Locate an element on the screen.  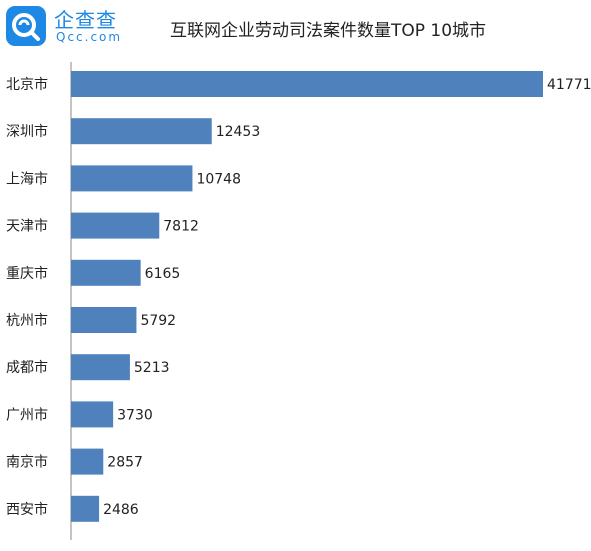
category-label: 西安市 is located at coordinates (27, 509).